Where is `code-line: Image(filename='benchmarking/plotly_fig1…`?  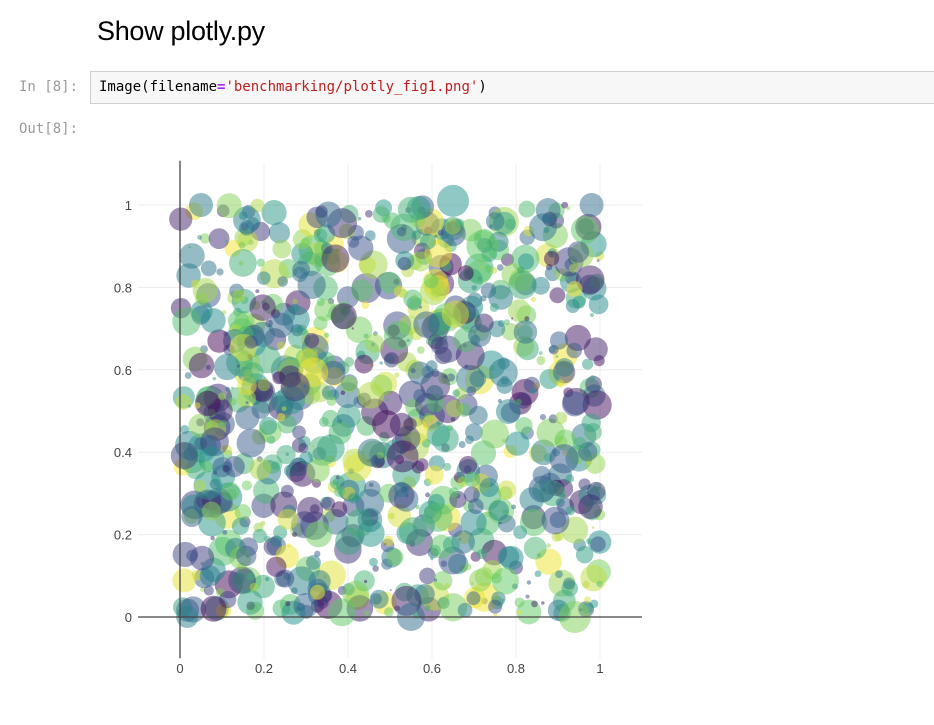
code-line: Image(filename='benchmarking/plotly_fig1… is located at coordinates (293, 87).